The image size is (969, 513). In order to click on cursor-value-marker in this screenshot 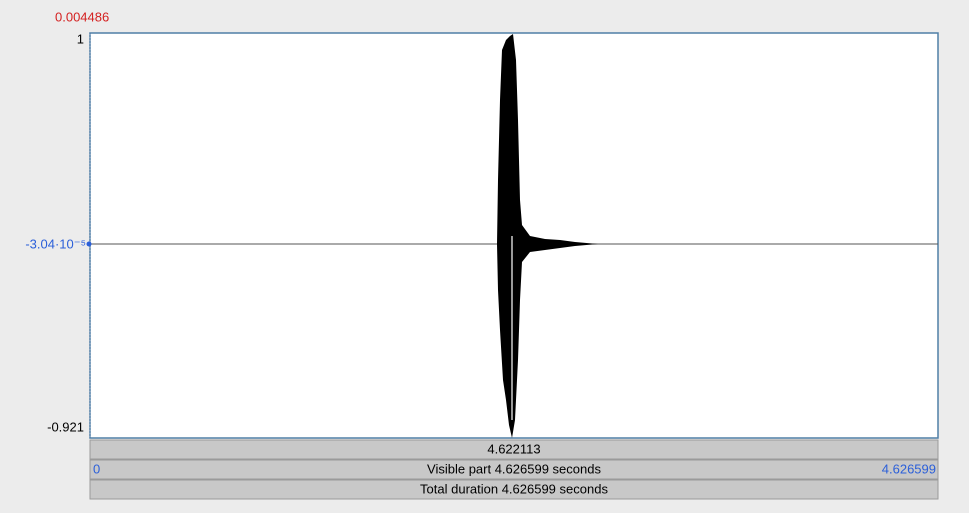, I will do `click(89, 244)`.